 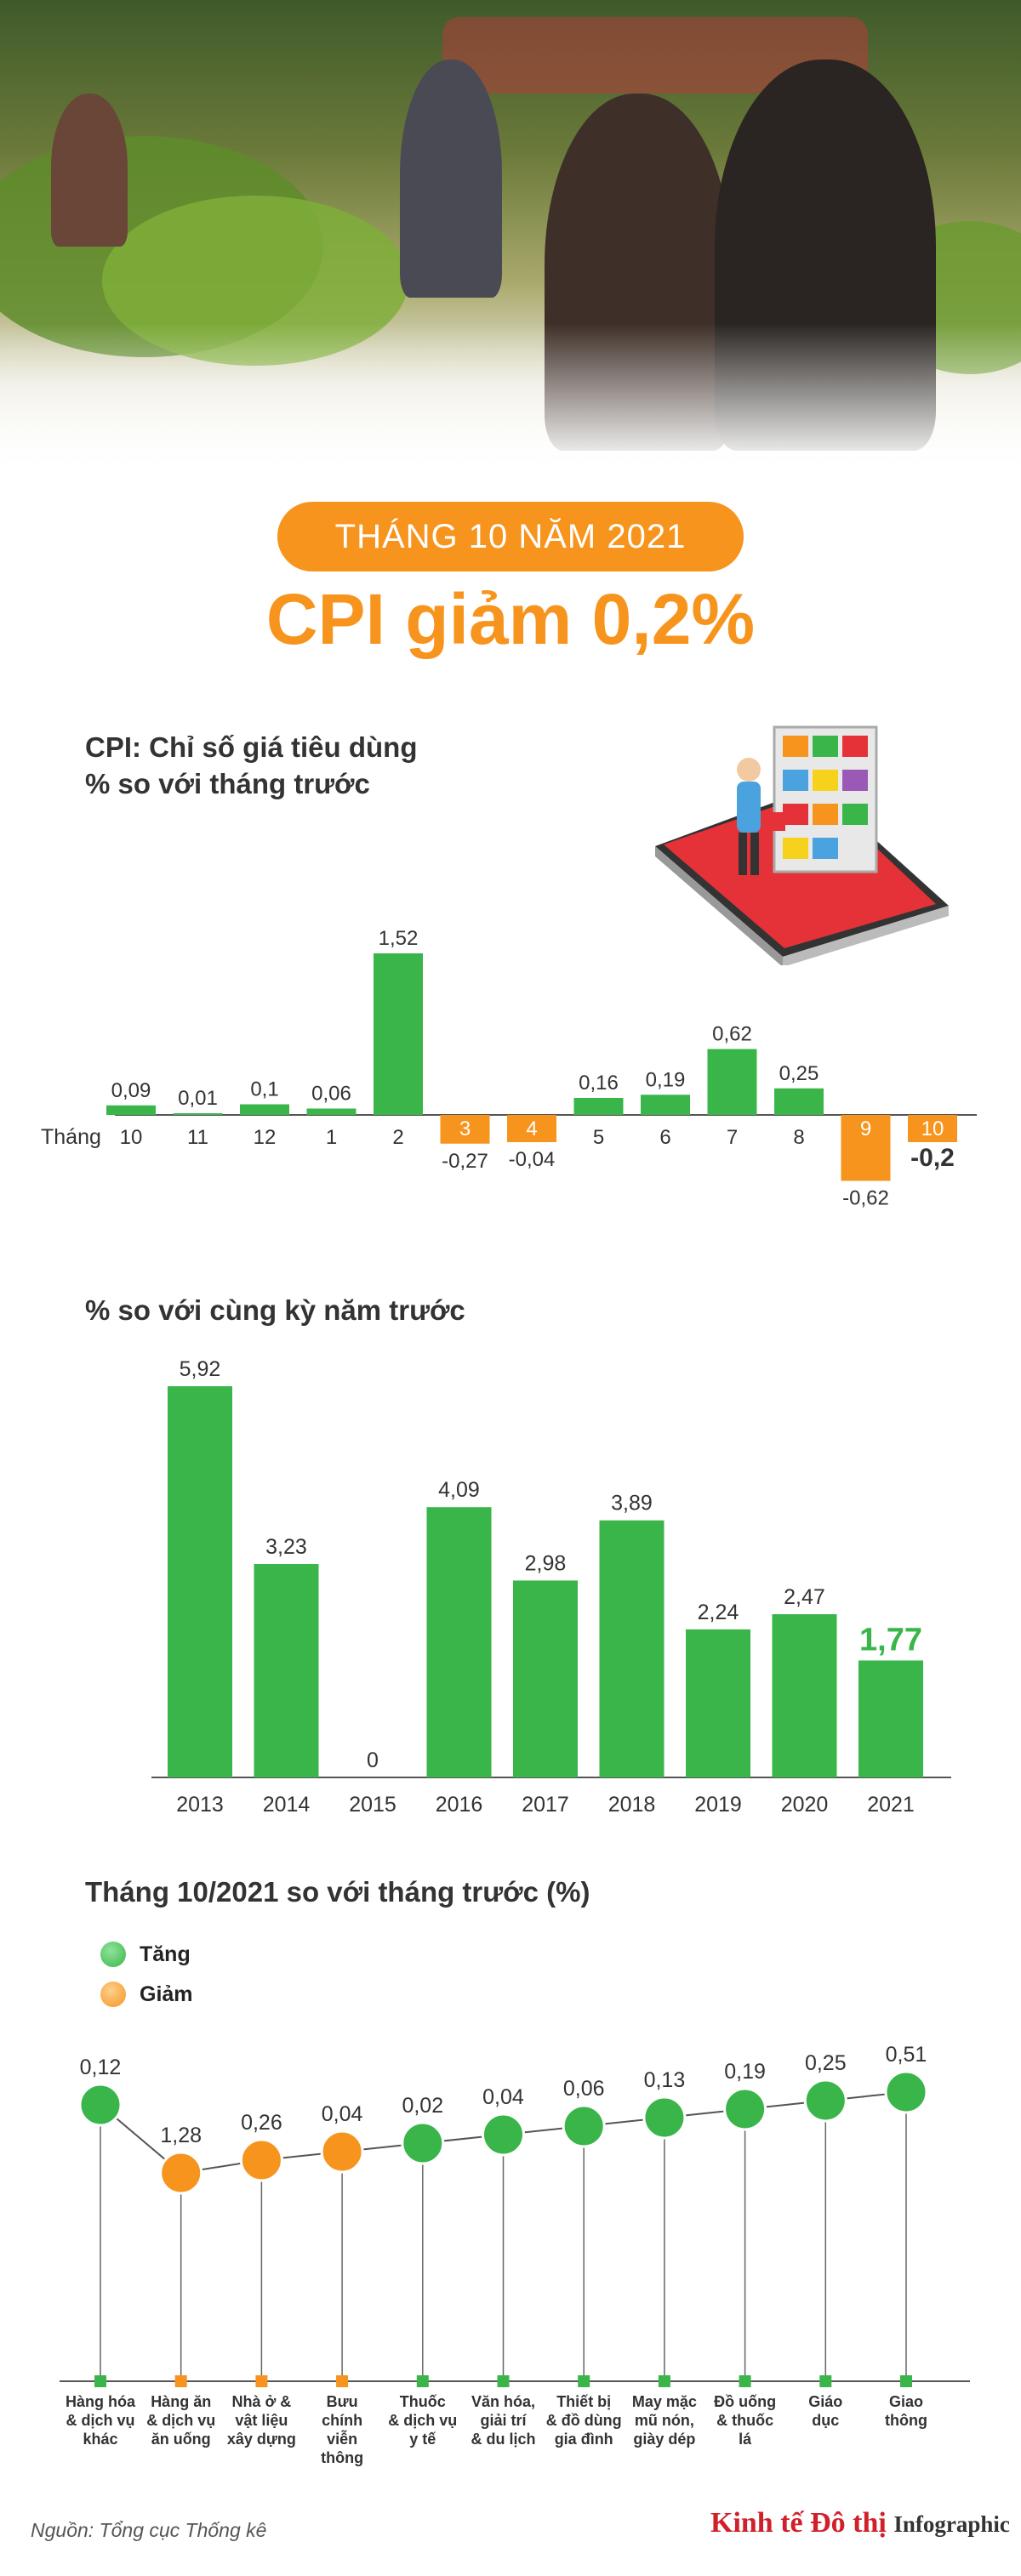 What do you see at coordinates (510, 619) in the screenshot?
I see `headline: CPI giảm 0,2%` at bounding box center [510, 619].